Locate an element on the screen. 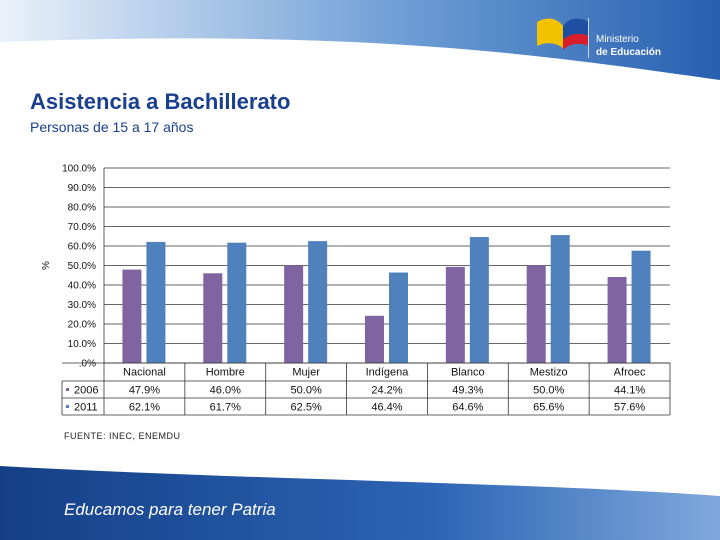 The image size is (720, 540). category-label: Indígena is located at coordinates (388, 373).